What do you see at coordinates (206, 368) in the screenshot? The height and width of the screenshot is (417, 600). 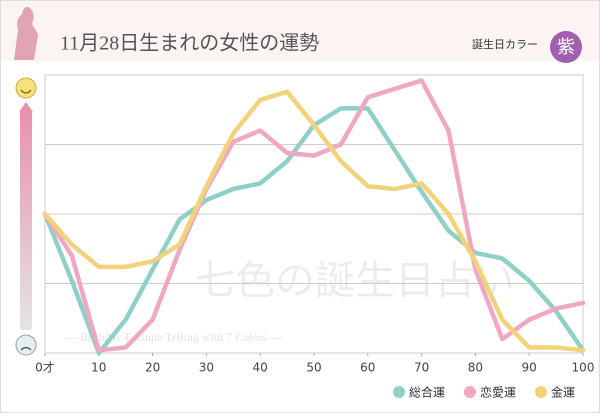 I see `x-tick-label: 30` at bounding box center [206, 368].